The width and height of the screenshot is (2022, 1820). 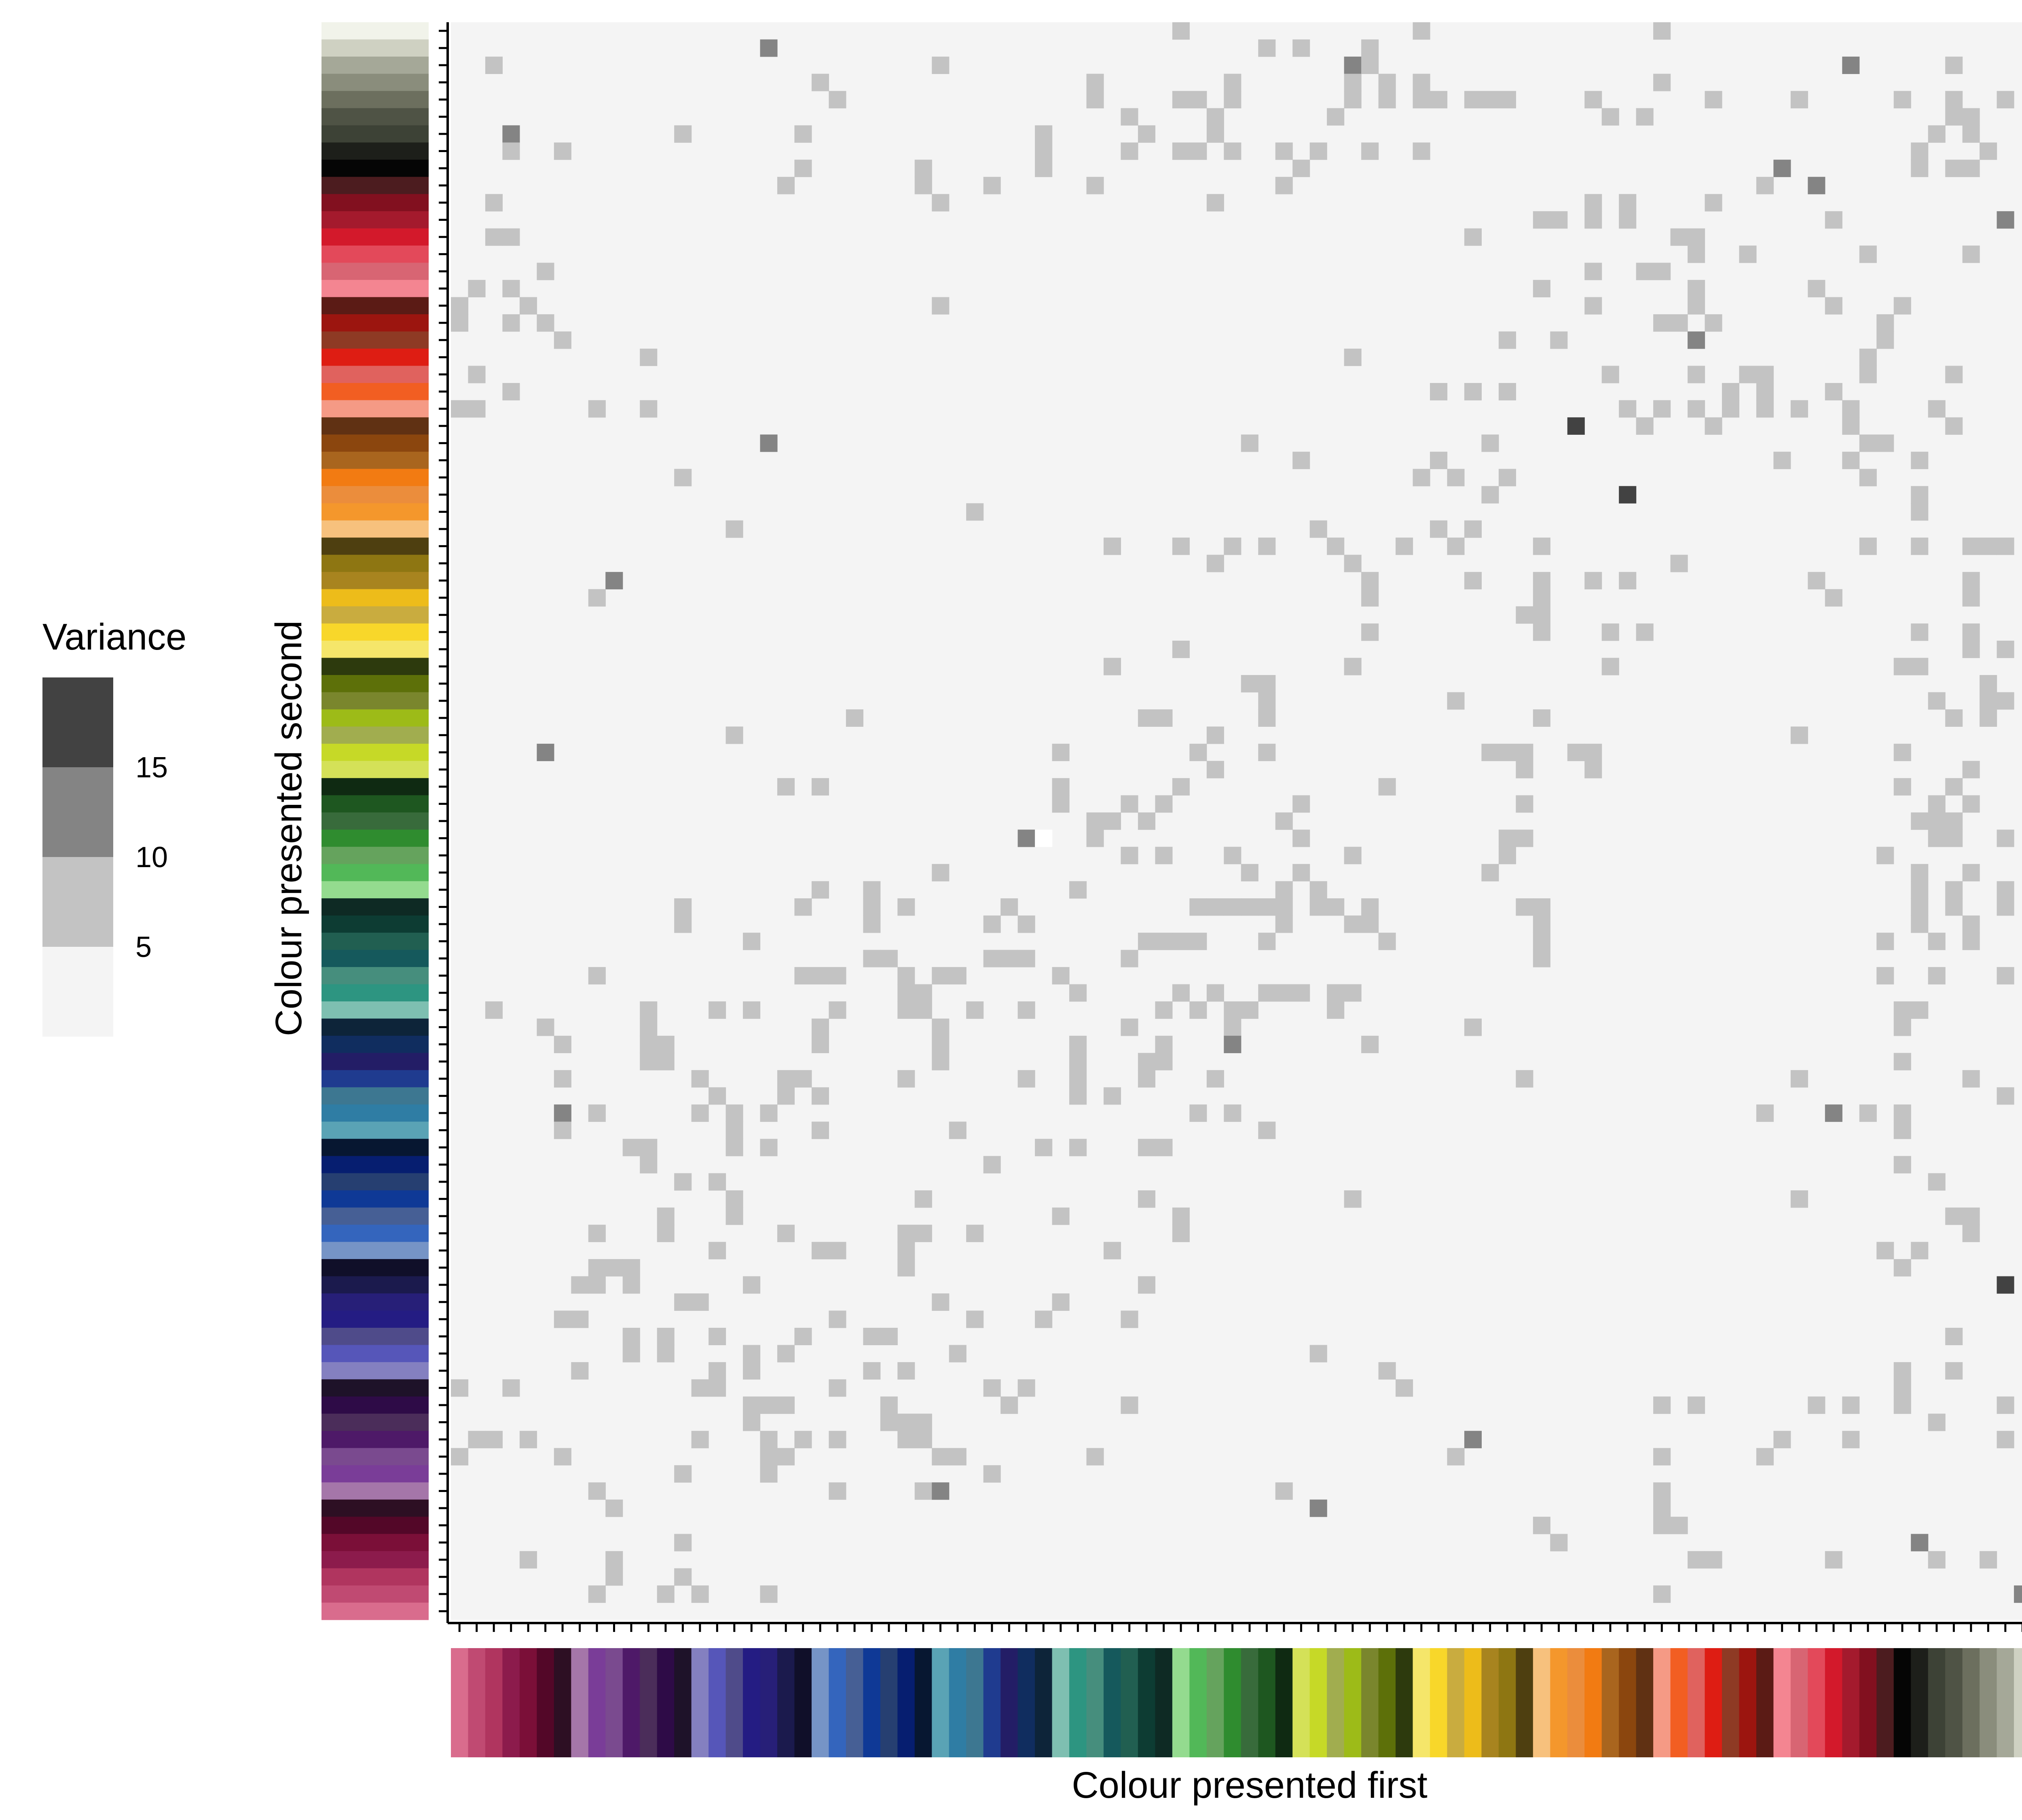 What do you see at coordinates (1236, 1702) in the screenshot?
I see `x-axis-colour-swatches` at bounding box center [1236, 1702].